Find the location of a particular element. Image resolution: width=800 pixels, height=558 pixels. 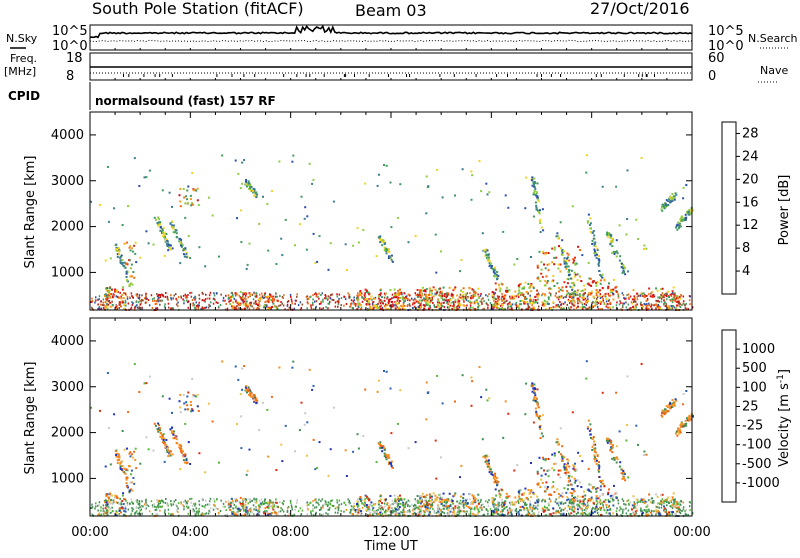

y-tick-label: 4000 is located at coordinates (67, 135).